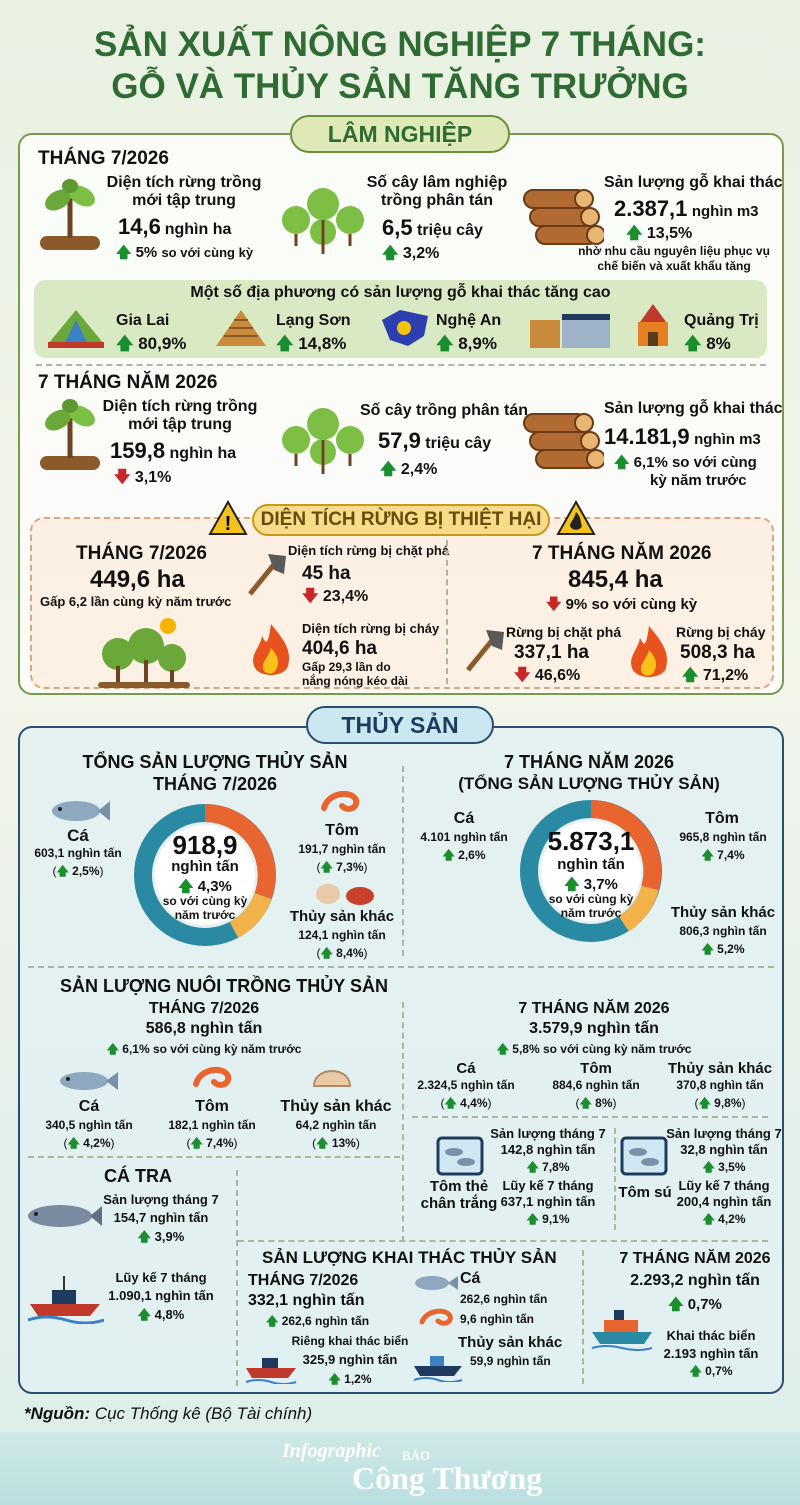 This screenshot has height=1505, width=800. Describe the element at coordinates (228, 517) in the screenshot. I see `warning-icon: !` at that location.